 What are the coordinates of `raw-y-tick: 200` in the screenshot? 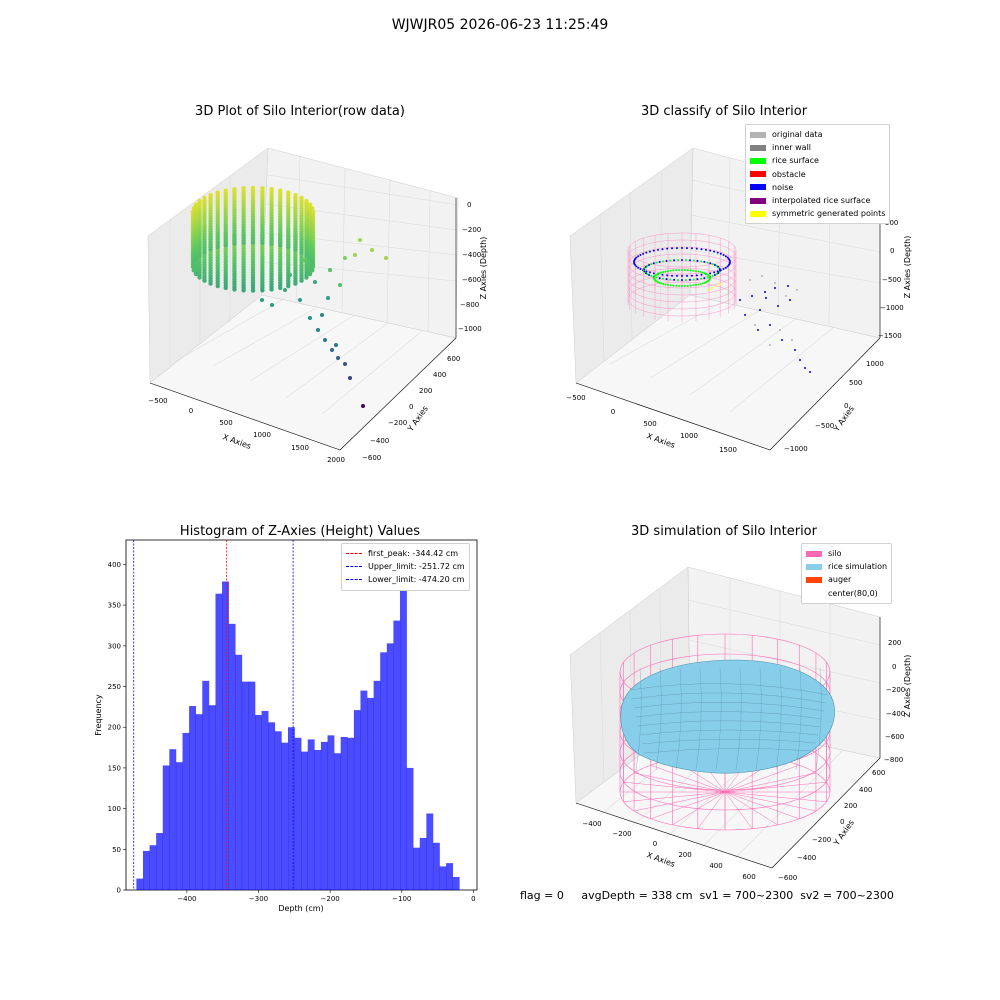 It's located at (425, 391).